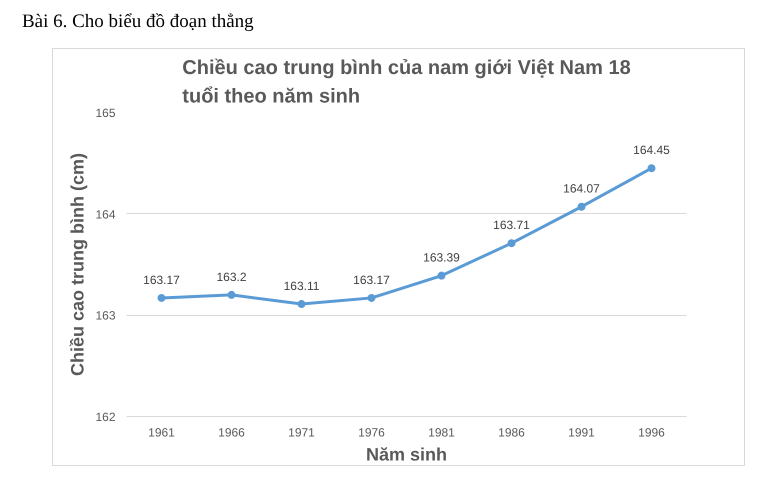  I want to click on x-axis-title: Năm sinh, so click(407, 454).